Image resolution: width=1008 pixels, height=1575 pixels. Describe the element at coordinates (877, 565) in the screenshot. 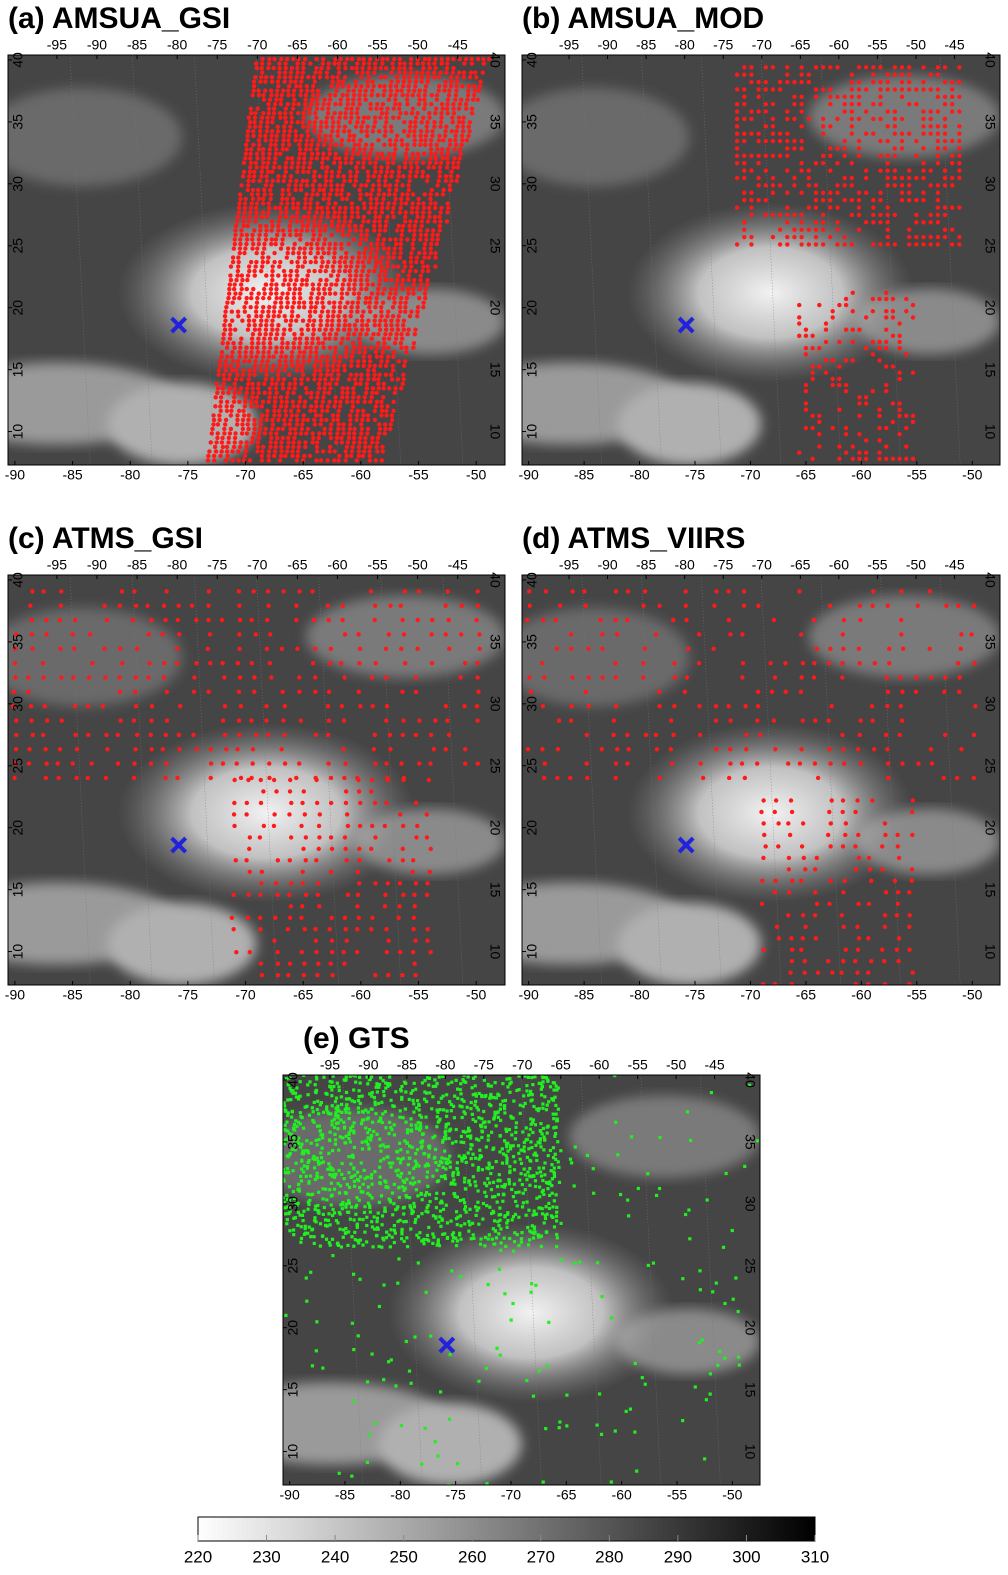

I see `top-lon-label: -55` at that location.